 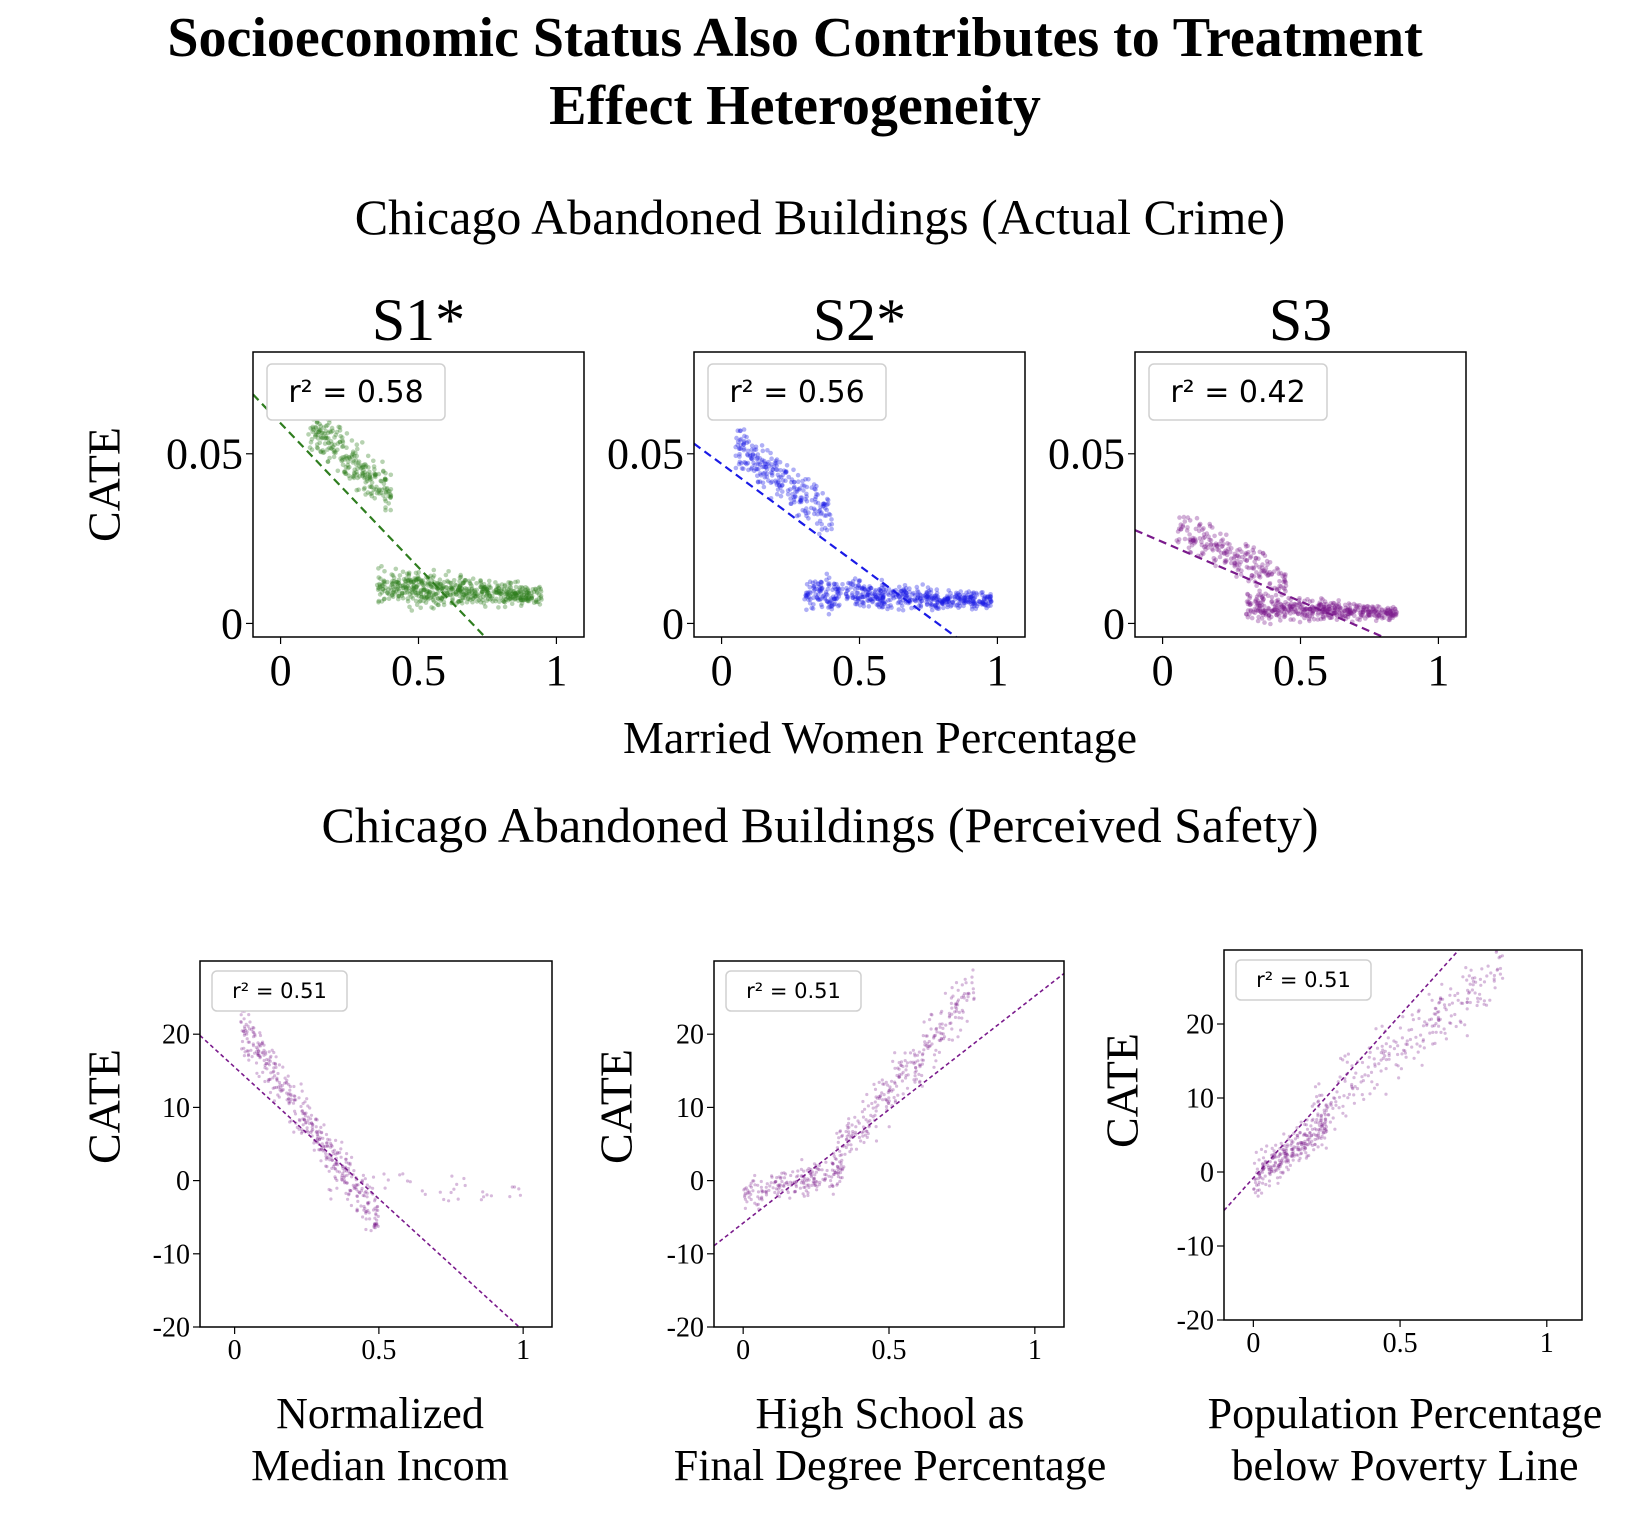 I want to click on x-axis-label-bottom-3: Population Percentage below Poverty Line, so click(x=1405, y=1440).